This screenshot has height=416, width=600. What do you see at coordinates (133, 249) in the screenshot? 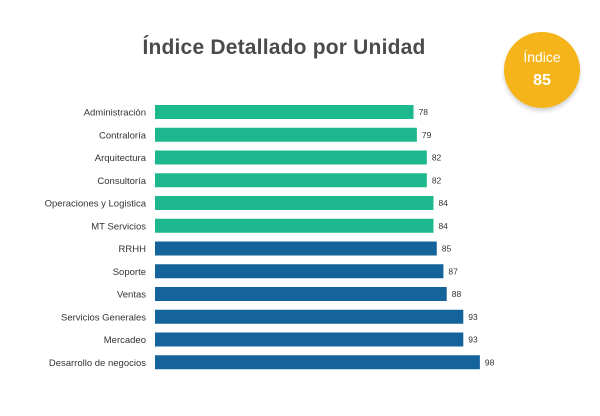
I see `category-label: RRHH` at bounding box center [133, 249].